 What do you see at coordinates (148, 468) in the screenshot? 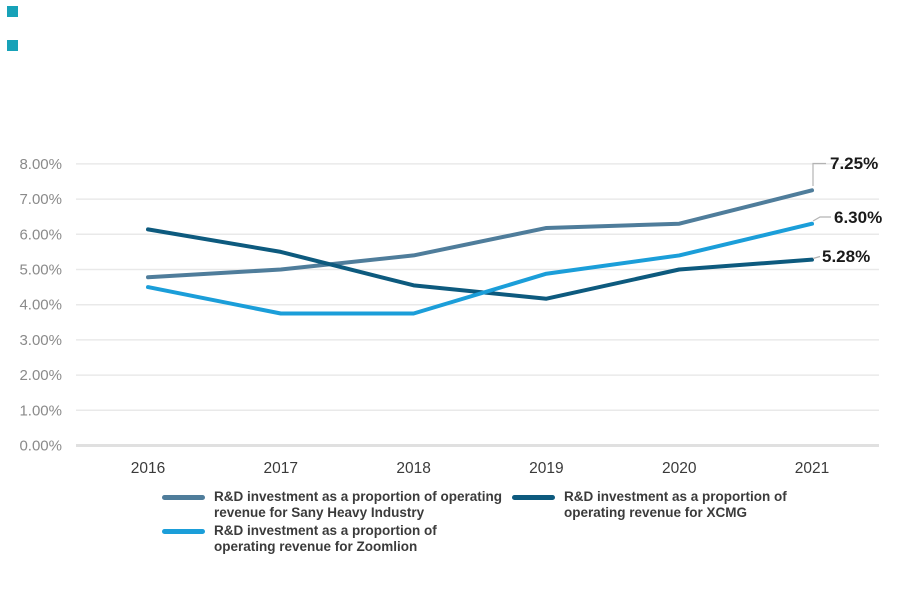
I see `x-tick-label: 2016` at bounding box center [148, 468].